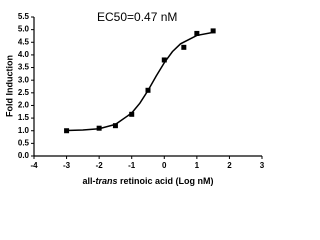 The height and width of the screenshot is (240, 320). What do you see at coordinates (24, 67) in the screenshot?
I see `y-tick-label: 3.5` at bounding box center [24, 67].